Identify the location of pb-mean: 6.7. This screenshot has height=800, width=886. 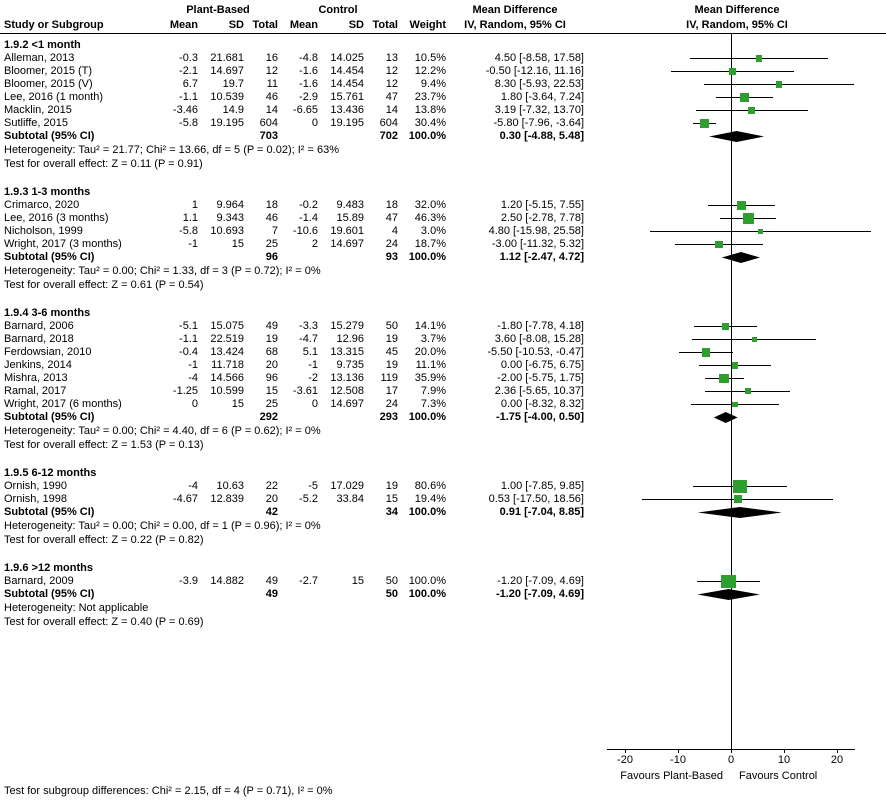
(190, 84).